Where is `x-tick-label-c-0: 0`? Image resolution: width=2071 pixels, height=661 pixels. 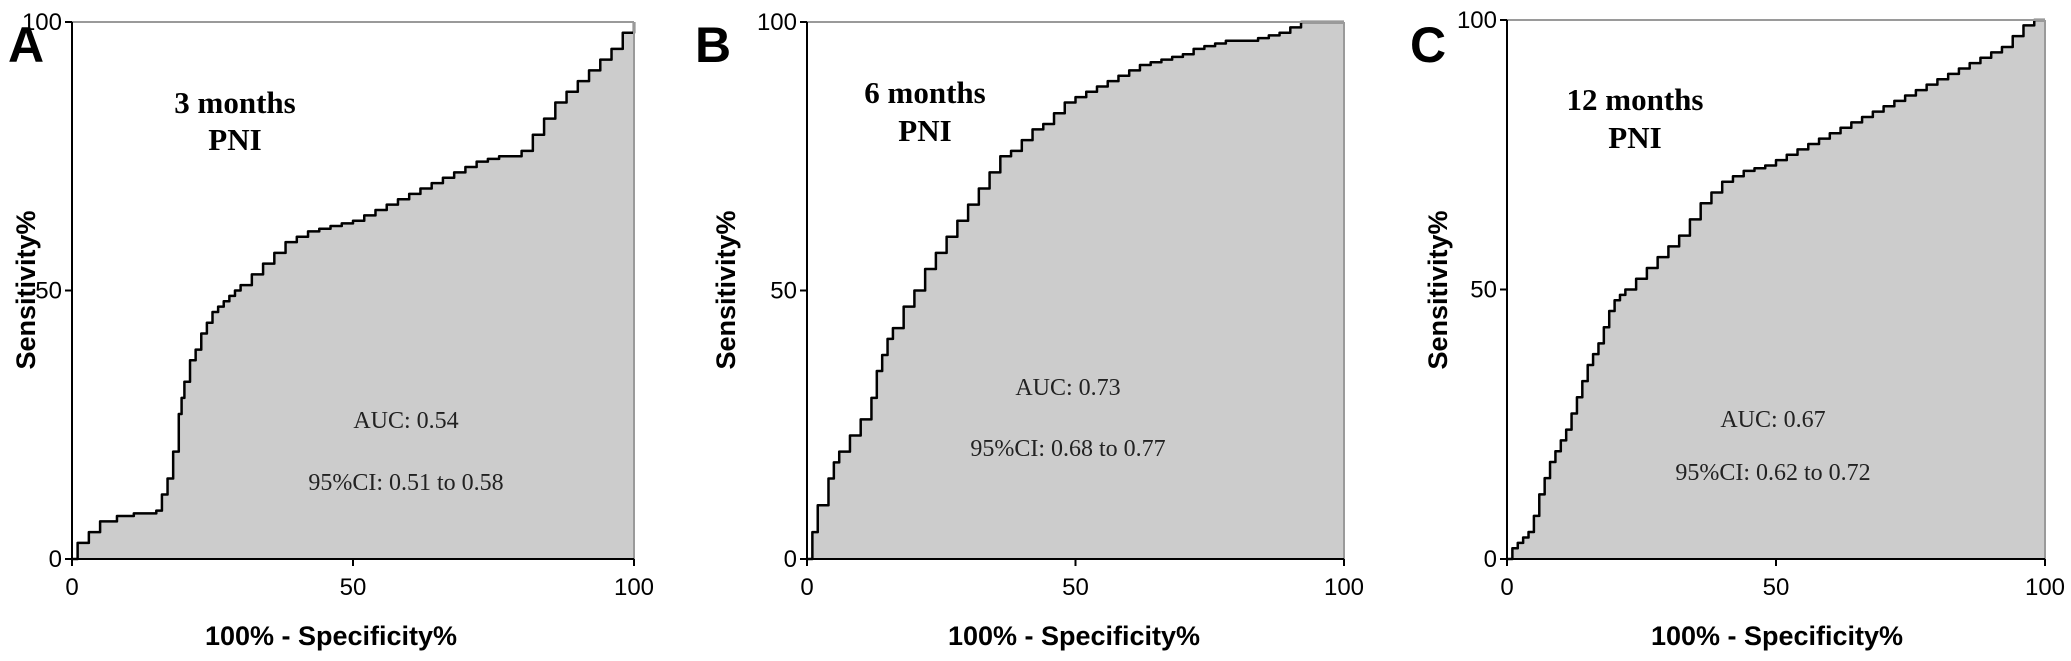 x-tick-label-c-0: 0 is located at coordinates (1506, 587).